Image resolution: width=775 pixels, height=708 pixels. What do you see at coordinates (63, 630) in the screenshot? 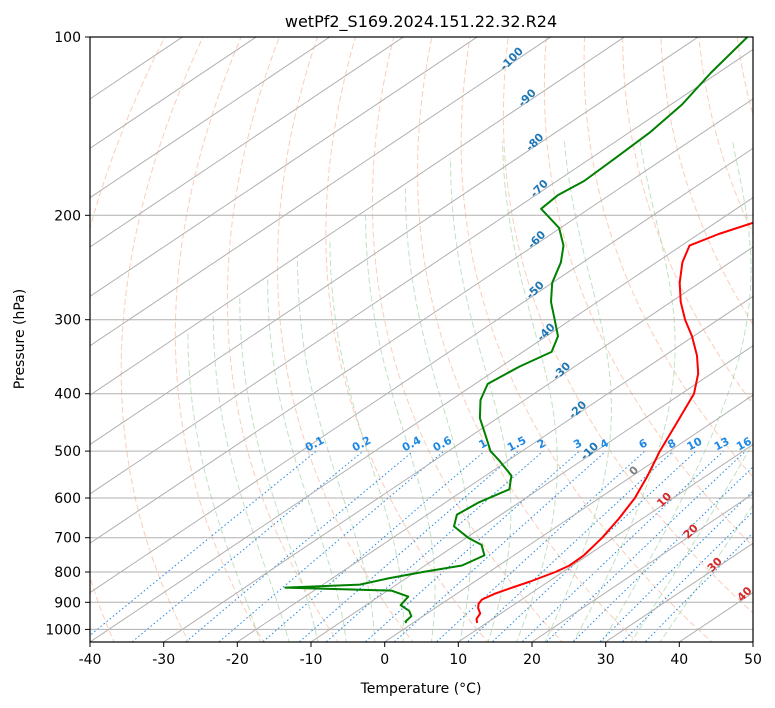
I see `y-tick-label: 1000` at bounding box center [63, 630].